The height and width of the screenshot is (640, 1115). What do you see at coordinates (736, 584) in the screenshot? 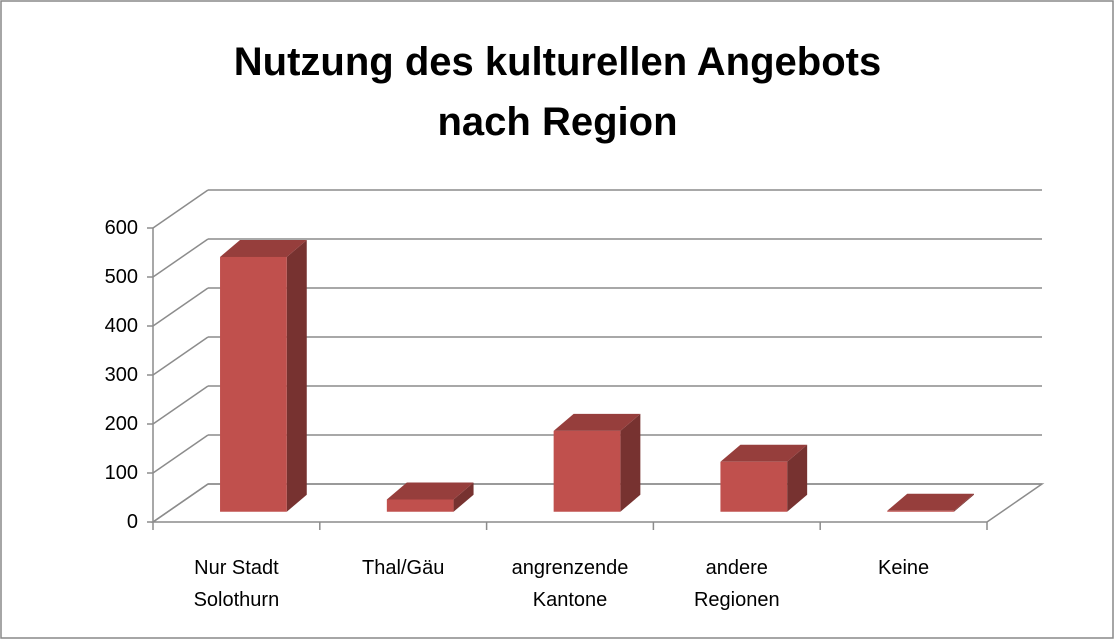
I see `x-tick-label: andere Regionen` at bounding box center [736, 584].